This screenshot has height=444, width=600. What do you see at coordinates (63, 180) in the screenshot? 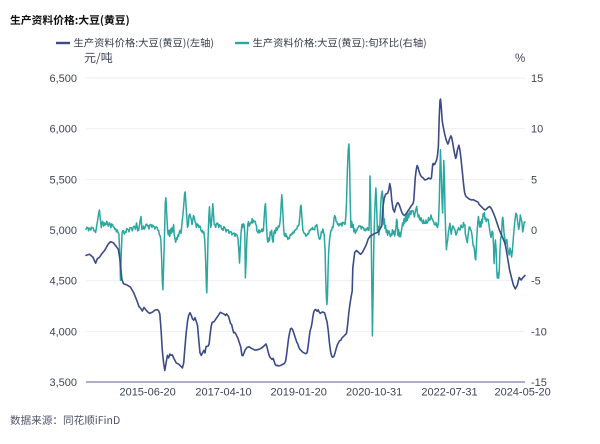
I see `svg-text: 5,500` at bounding box center [63, 180].